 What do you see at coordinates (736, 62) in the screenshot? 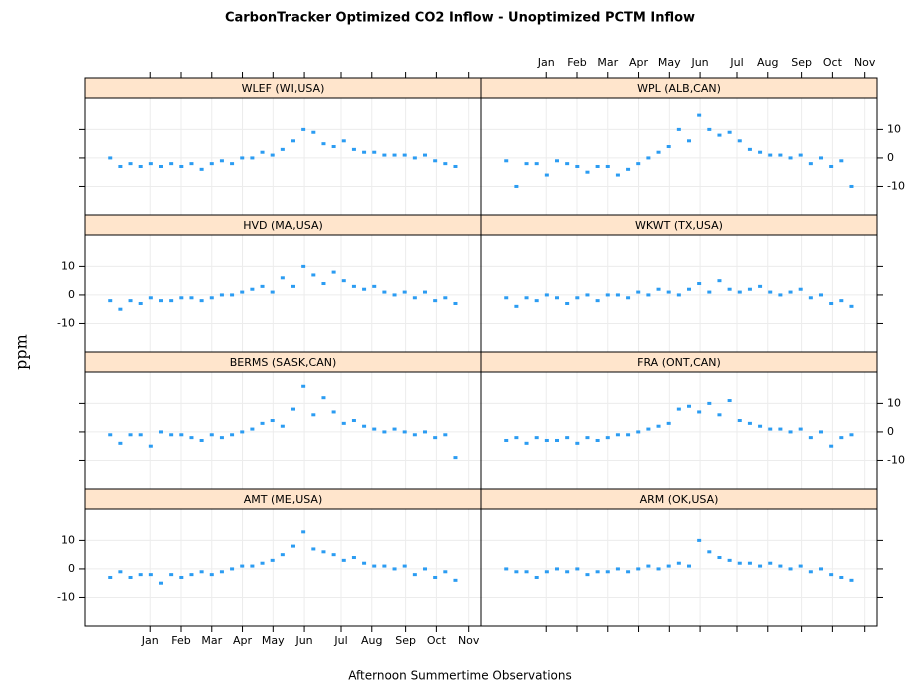
I see `x-tick-label: Jul` at bounding box center [736, 62].